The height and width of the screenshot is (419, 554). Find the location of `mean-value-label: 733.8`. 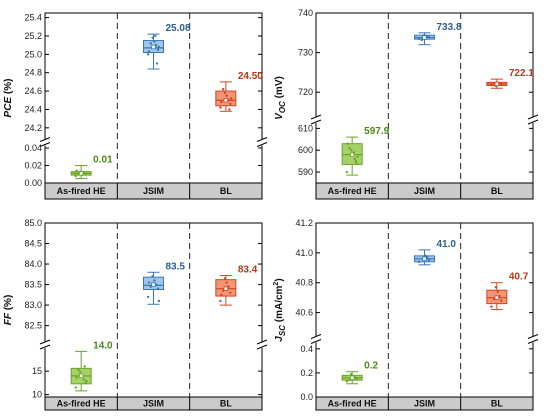

mean-value-label: 733.8 is located at coordinates (449, 27).